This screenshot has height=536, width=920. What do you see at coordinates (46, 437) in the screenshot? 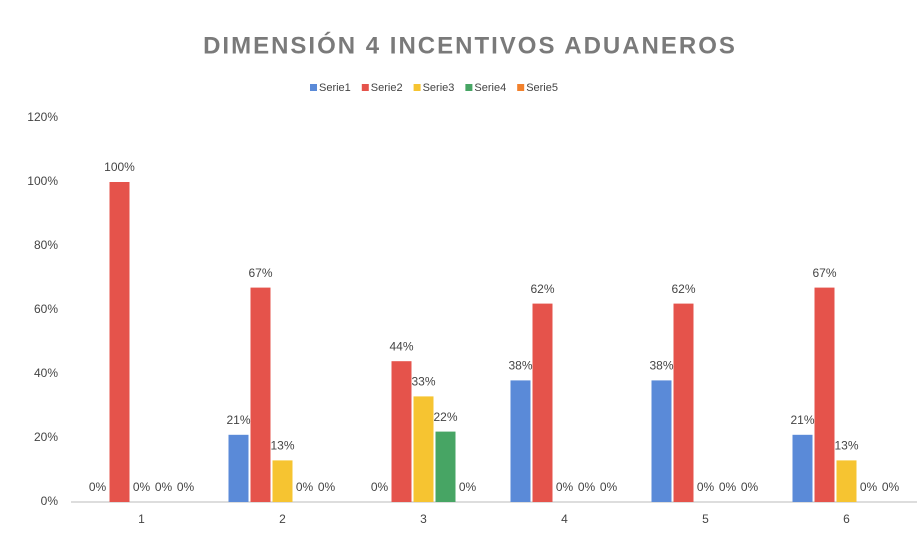
I see `y-tick-label: 20%` at bounding box center [46, 437].